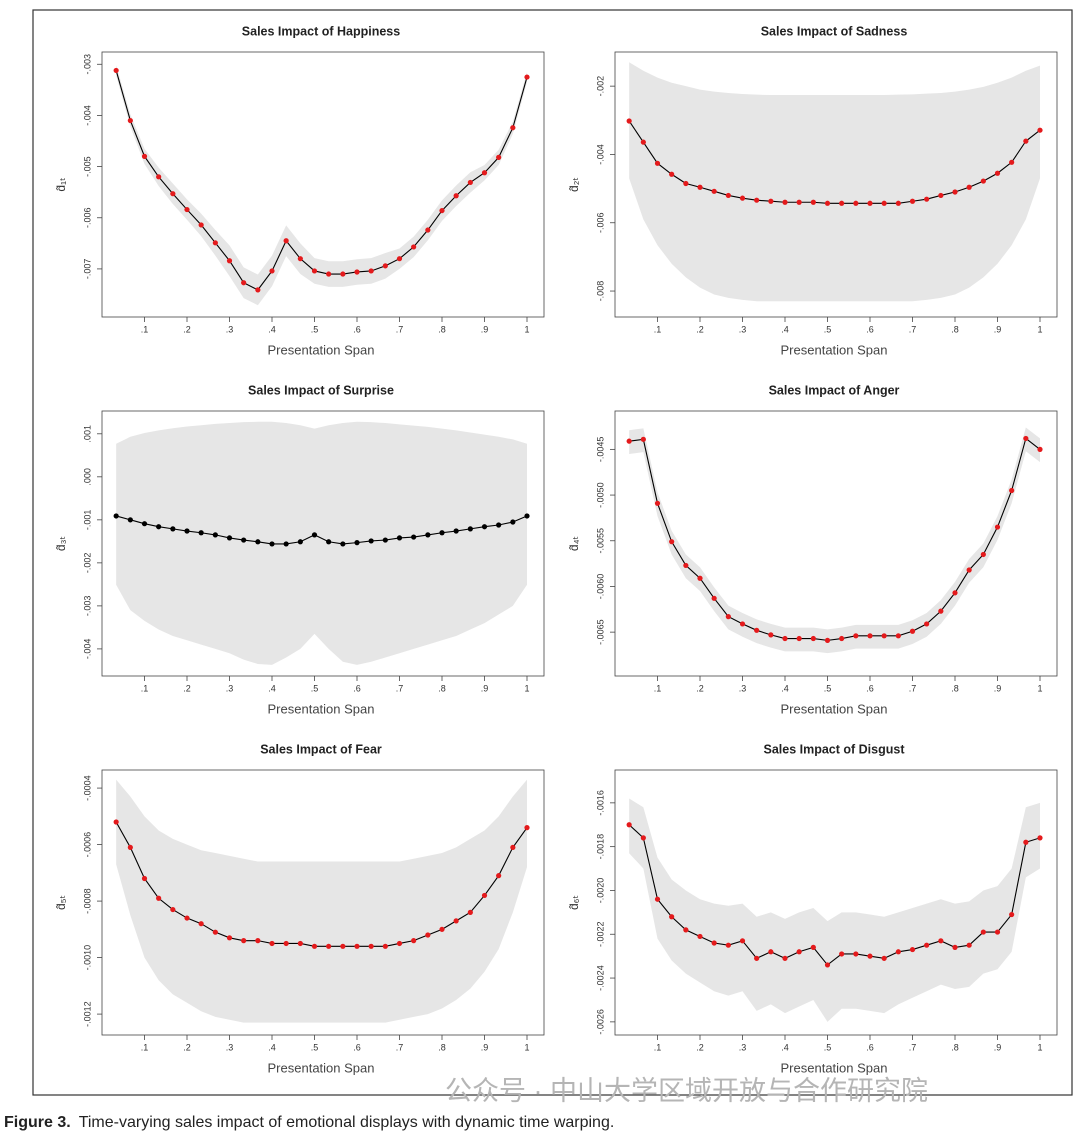  I want to click on y-tick-label: -.0016, so click(600, 803).